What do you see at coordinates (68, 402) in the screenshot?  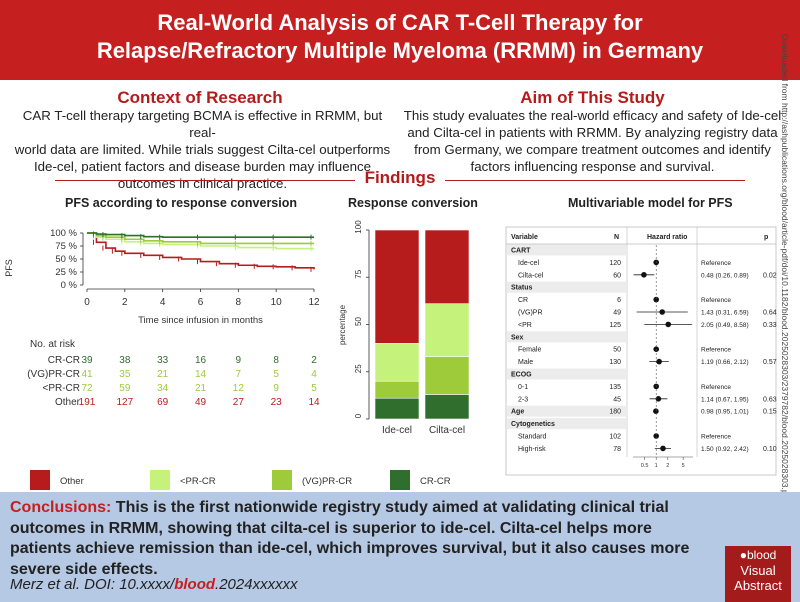 I see `risk-row-label: Other` at bounding box center [68, 402].